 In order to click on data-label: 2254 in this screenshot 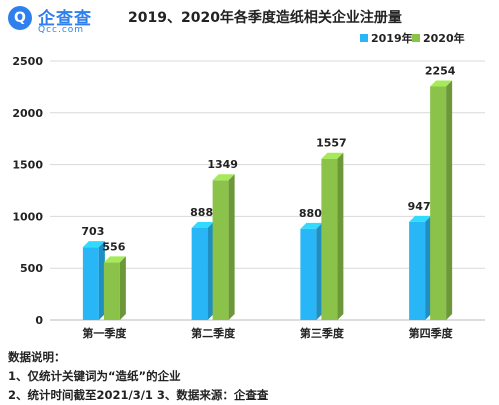, I will do `click(440, 70)`.